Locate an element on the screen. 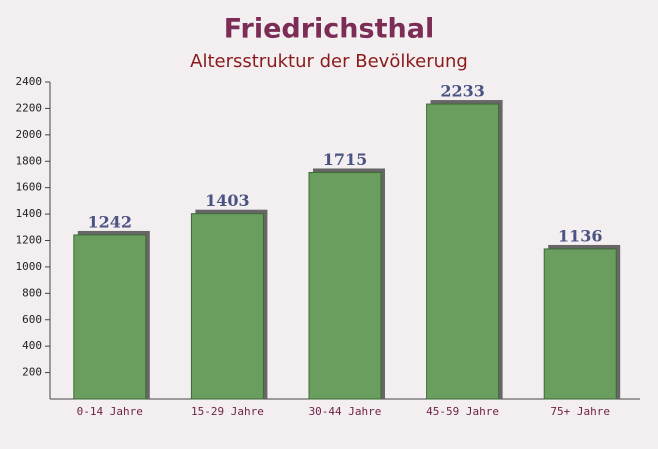  x-tick-label: 30-44 Jahre is located at coordinates (345, 411).